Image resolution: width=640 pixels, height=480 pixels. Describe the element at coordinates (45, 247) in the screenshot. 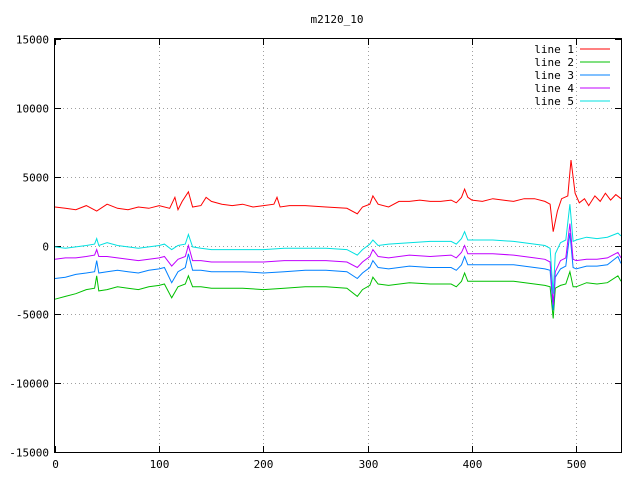

I see `y-tick-label: 0` at that location.